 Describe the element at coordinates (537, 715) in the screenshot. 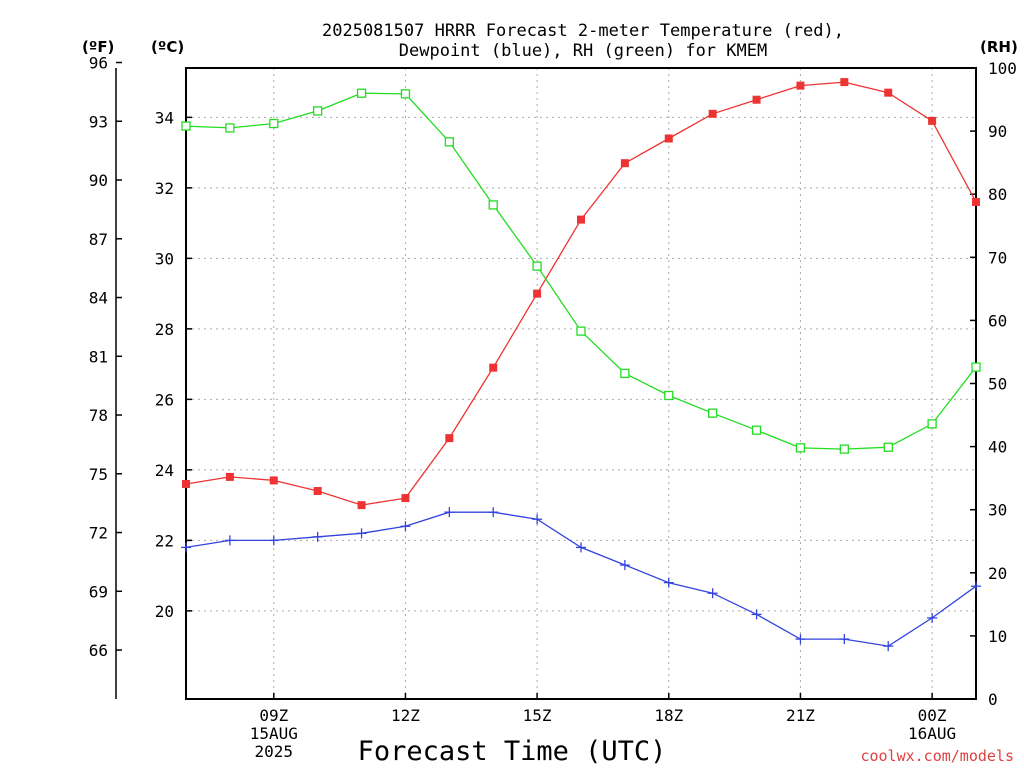

I see `x-tick-label: 15Z` at that location.